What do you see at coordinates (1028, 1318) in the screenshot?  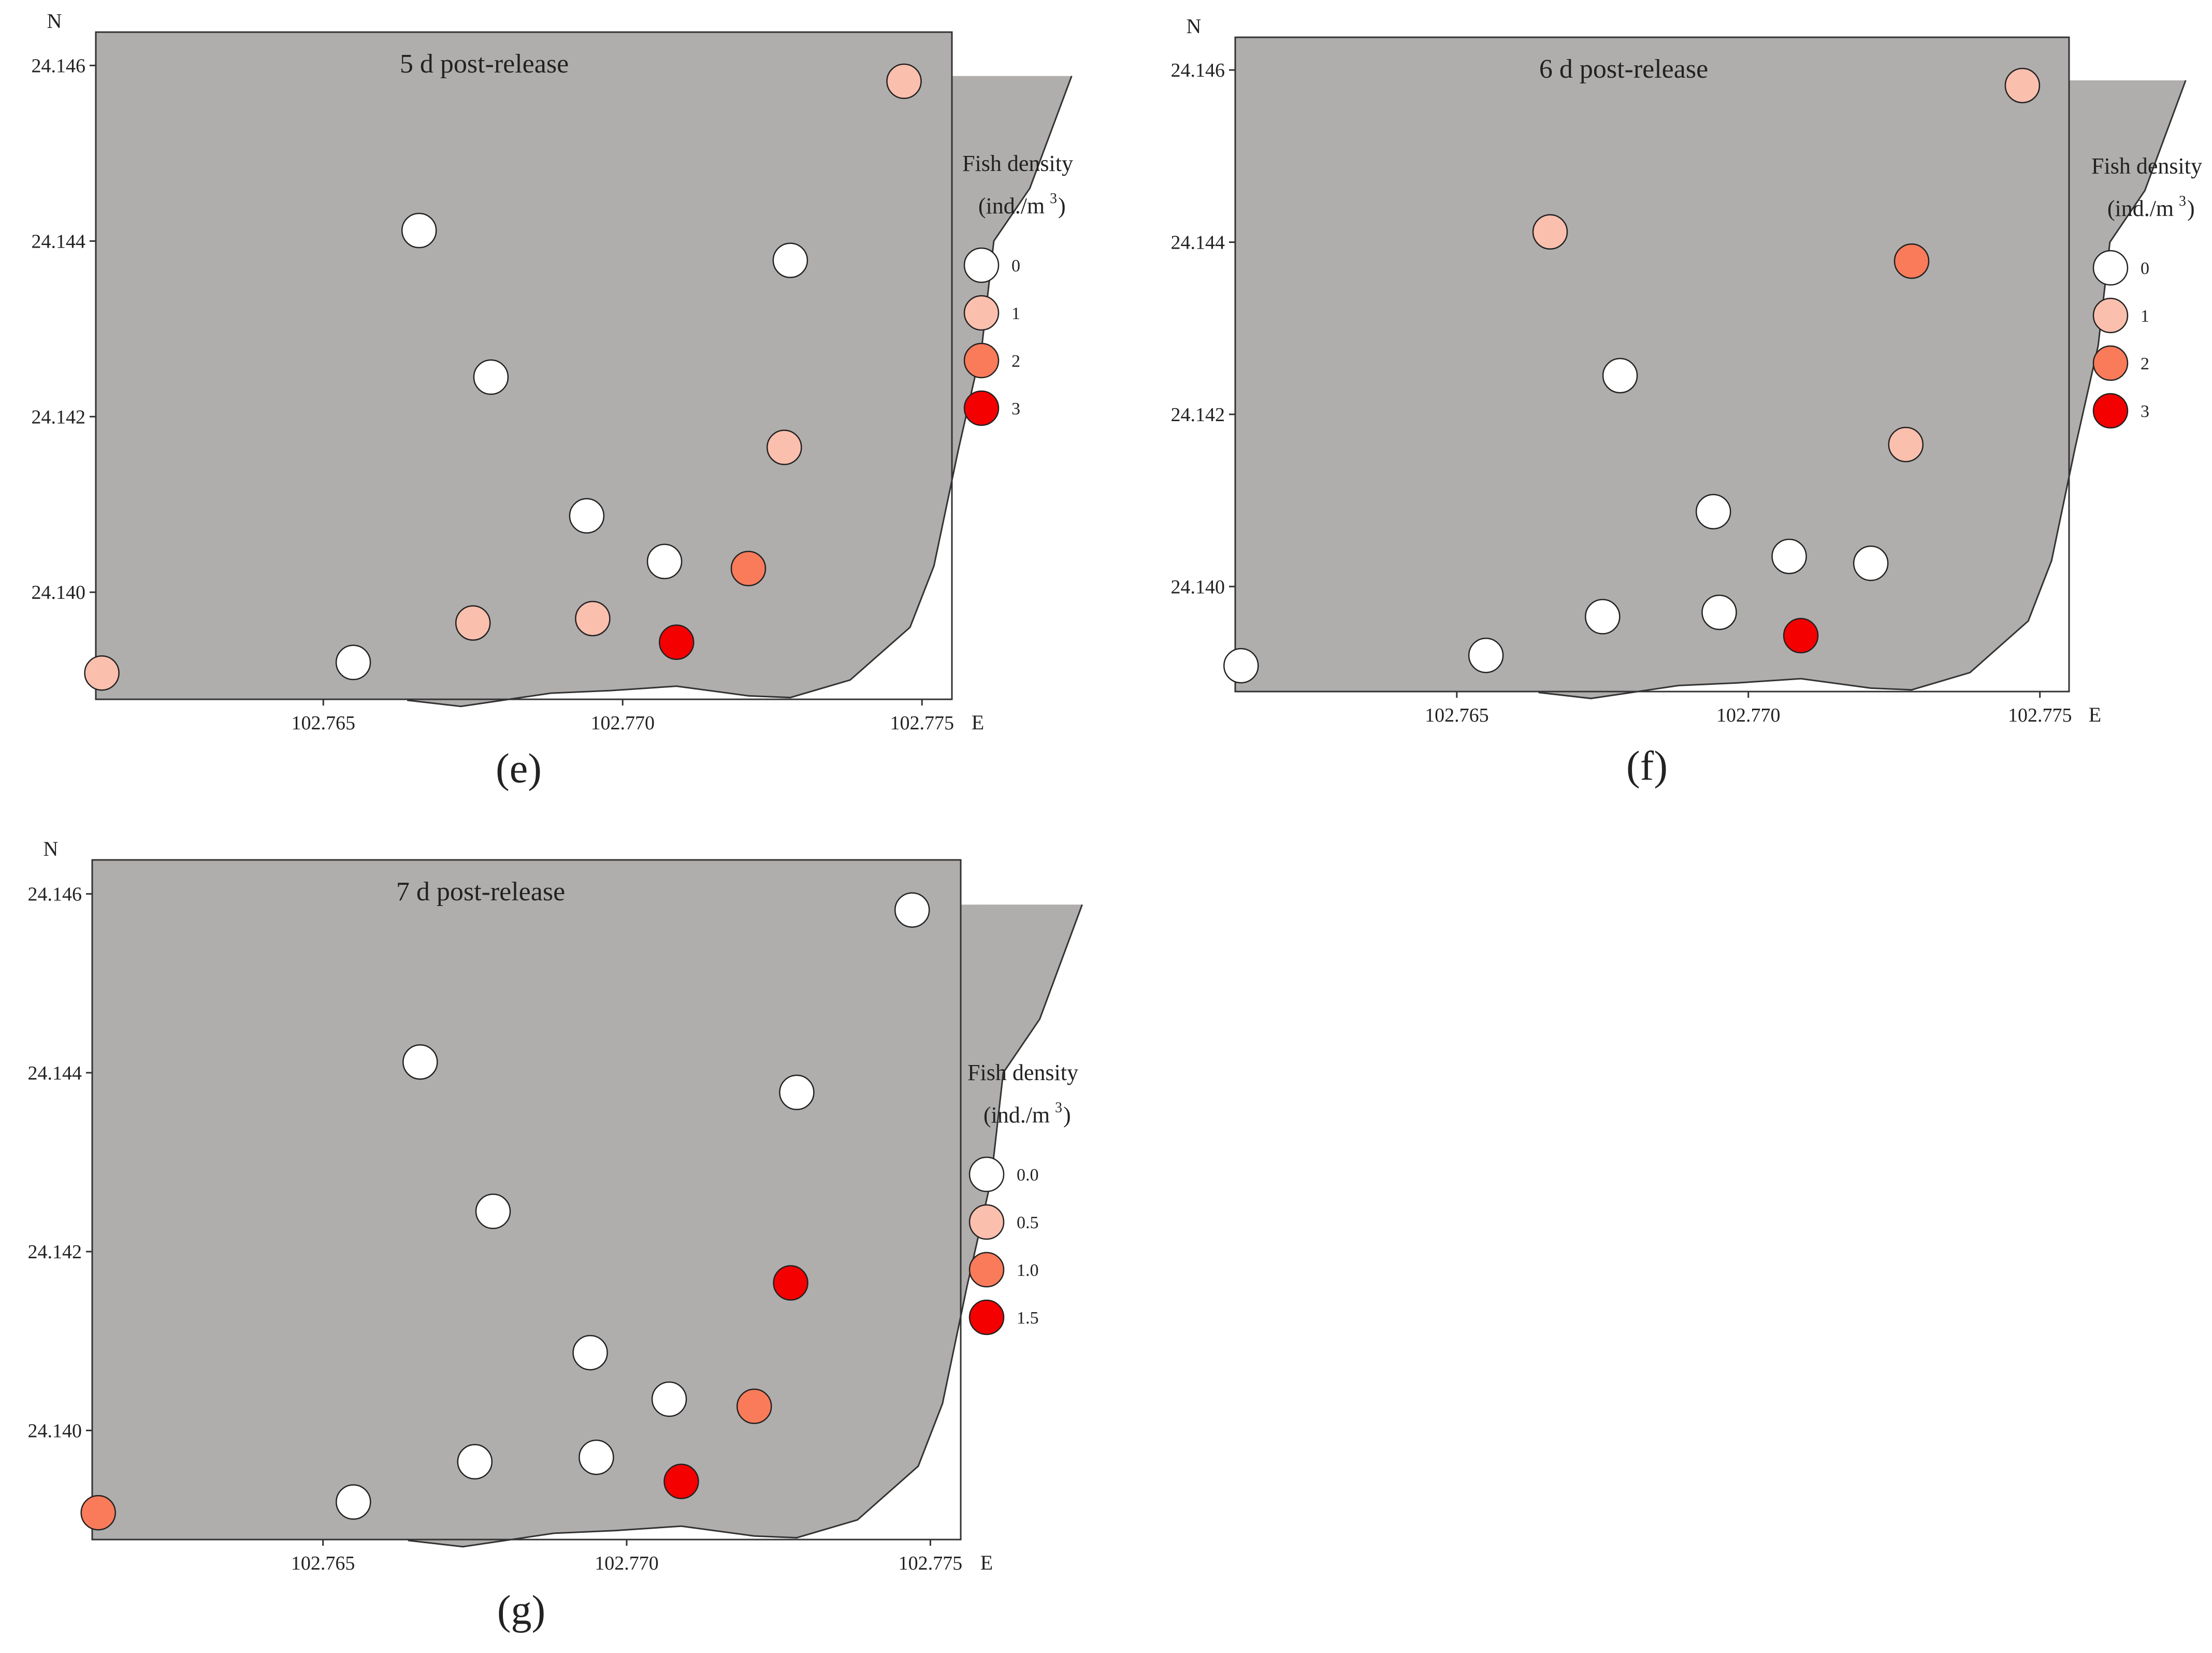 I see `legend-label: 1.5` at bounding box center [1028, 1318].